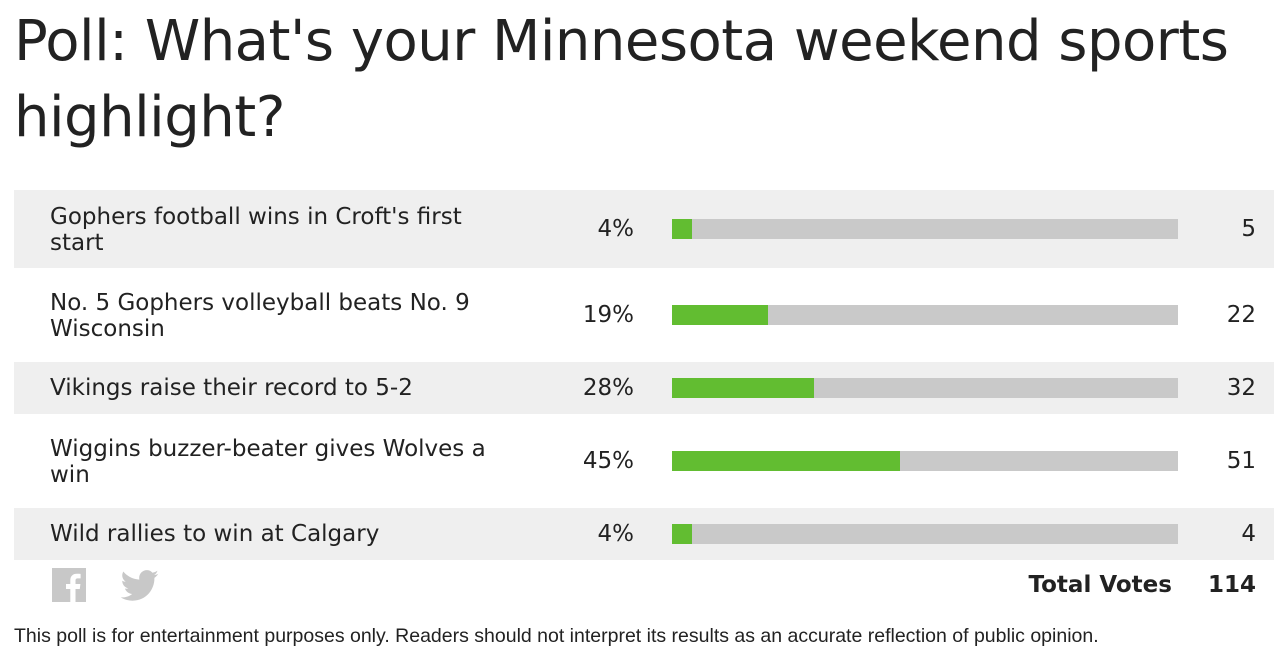 The height and width of the screenshot is (660, 1282). Describe the element at coordinates (1241, 461) in the screenshot. I see `option-vote-count: 51` at that location.